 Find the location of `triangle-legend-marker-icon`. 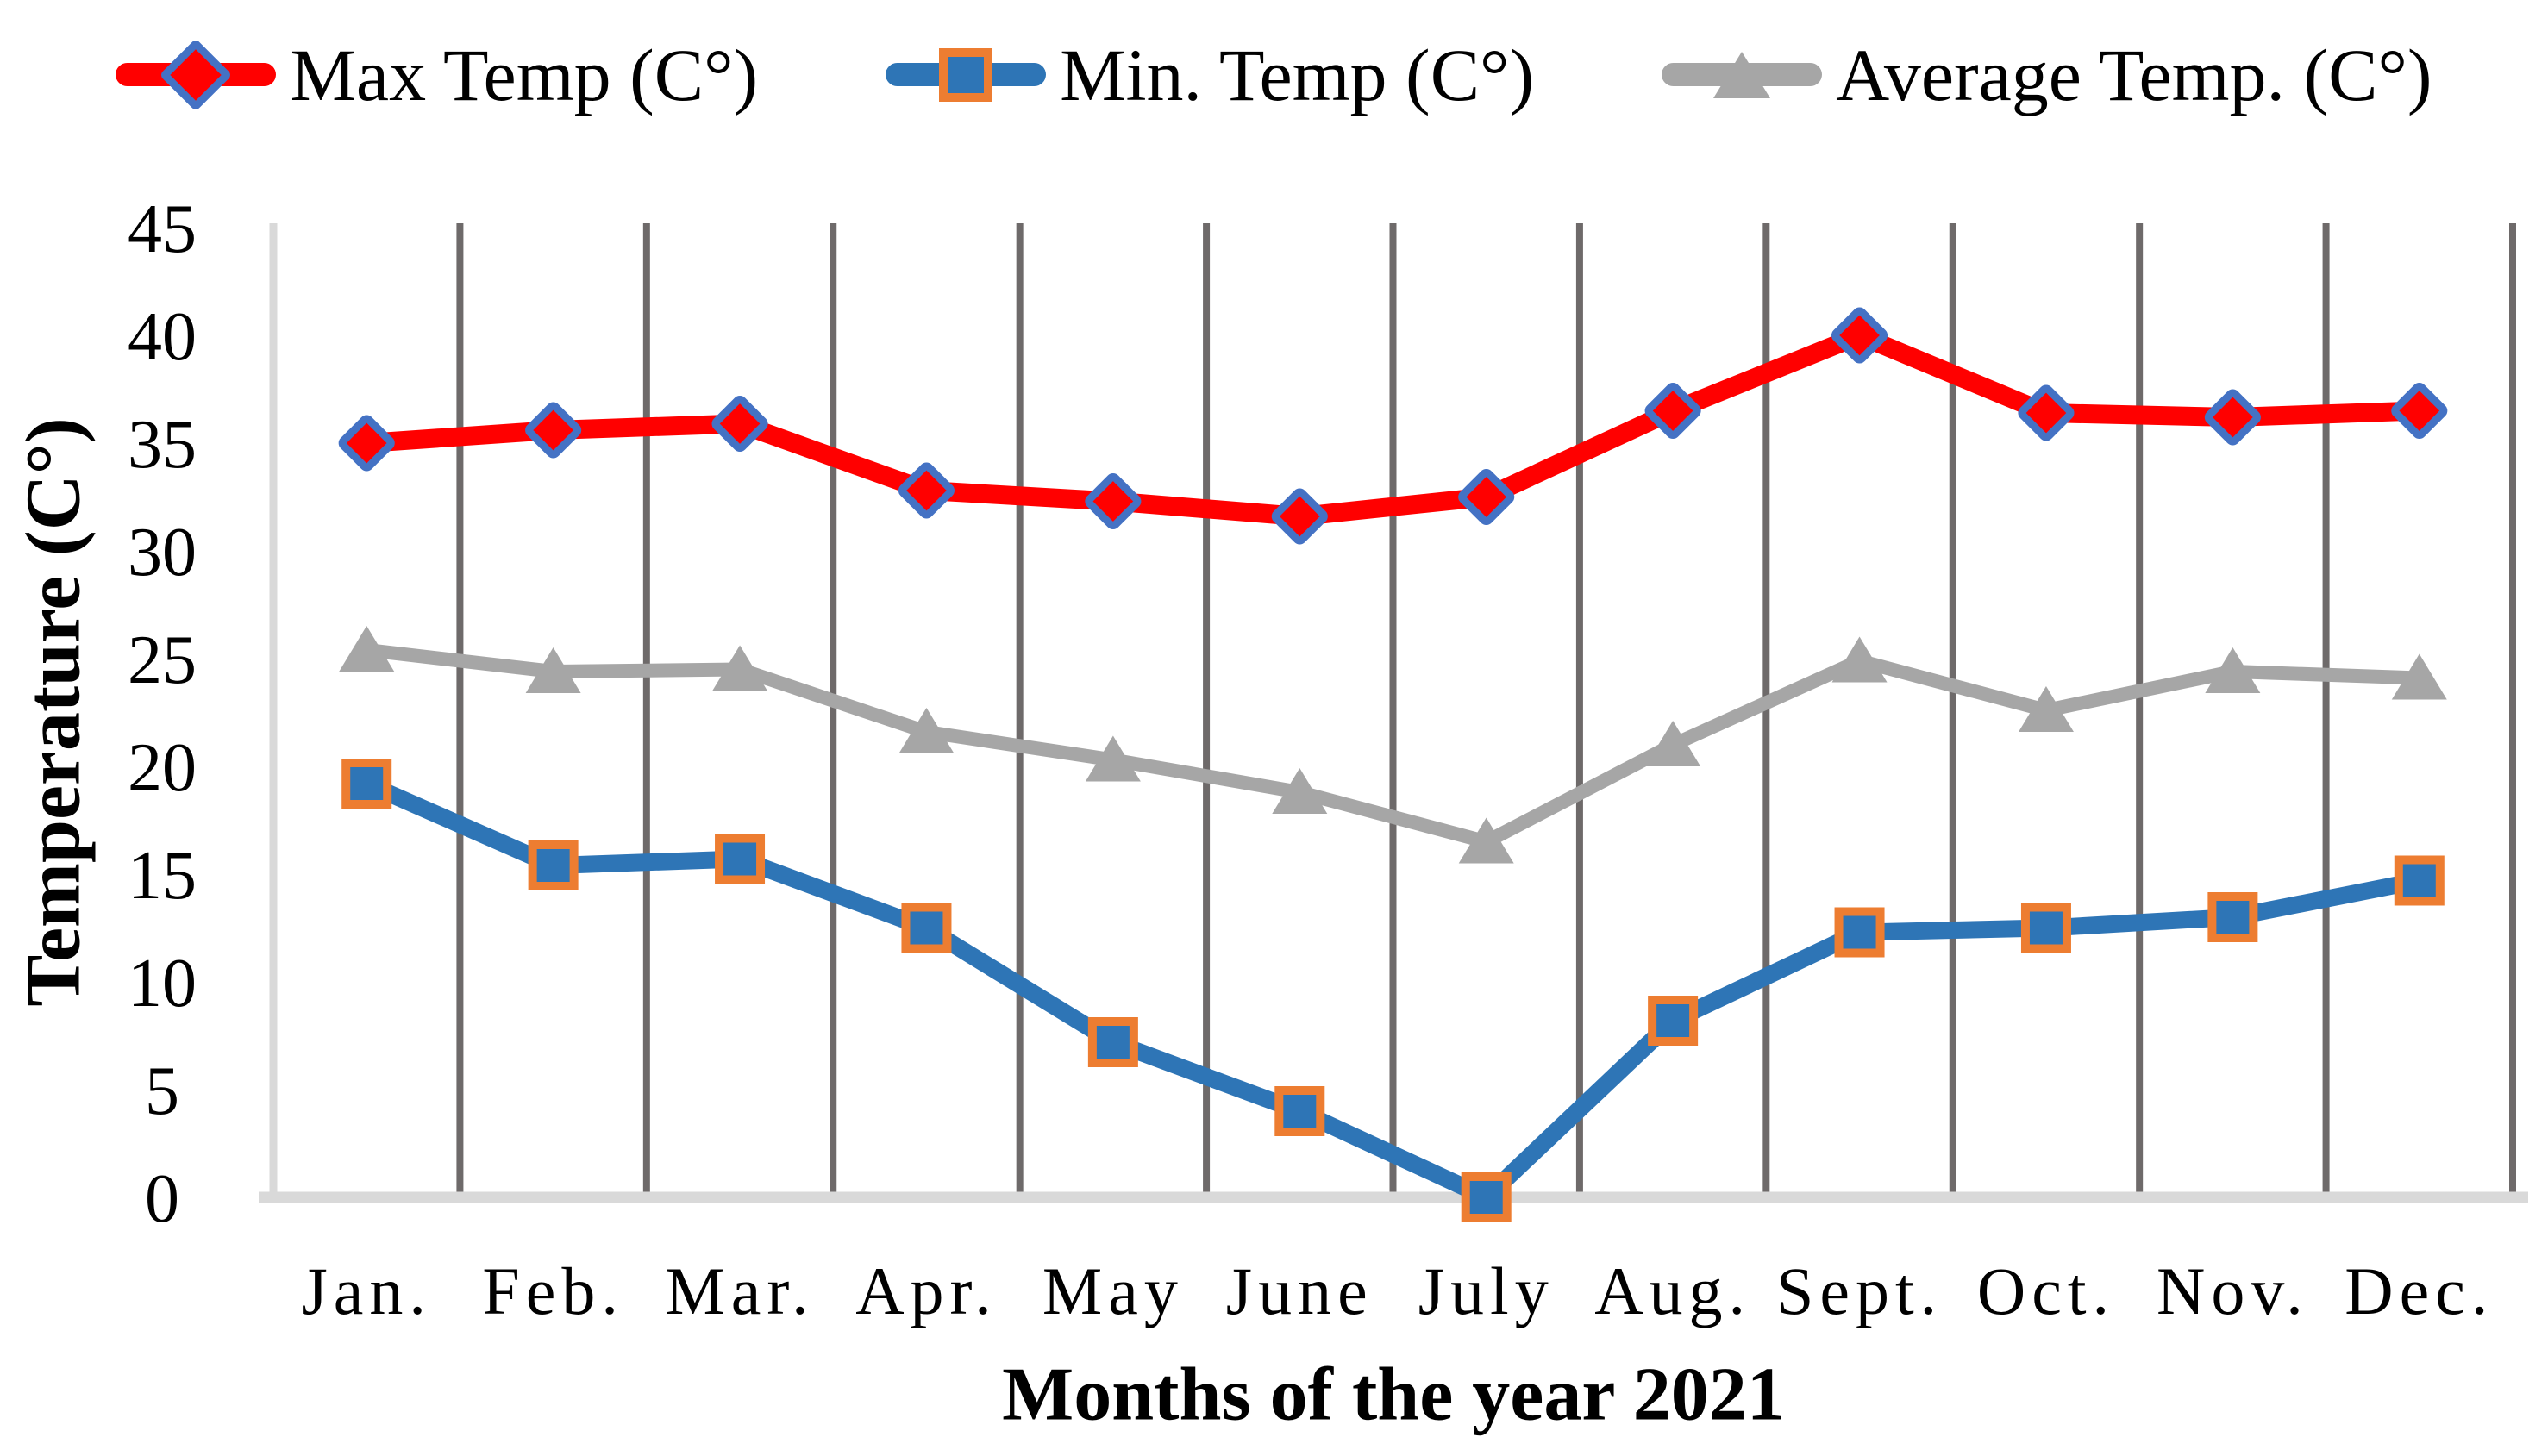

triangle-legend-marker-icon is located at coordinates (1742, 75).